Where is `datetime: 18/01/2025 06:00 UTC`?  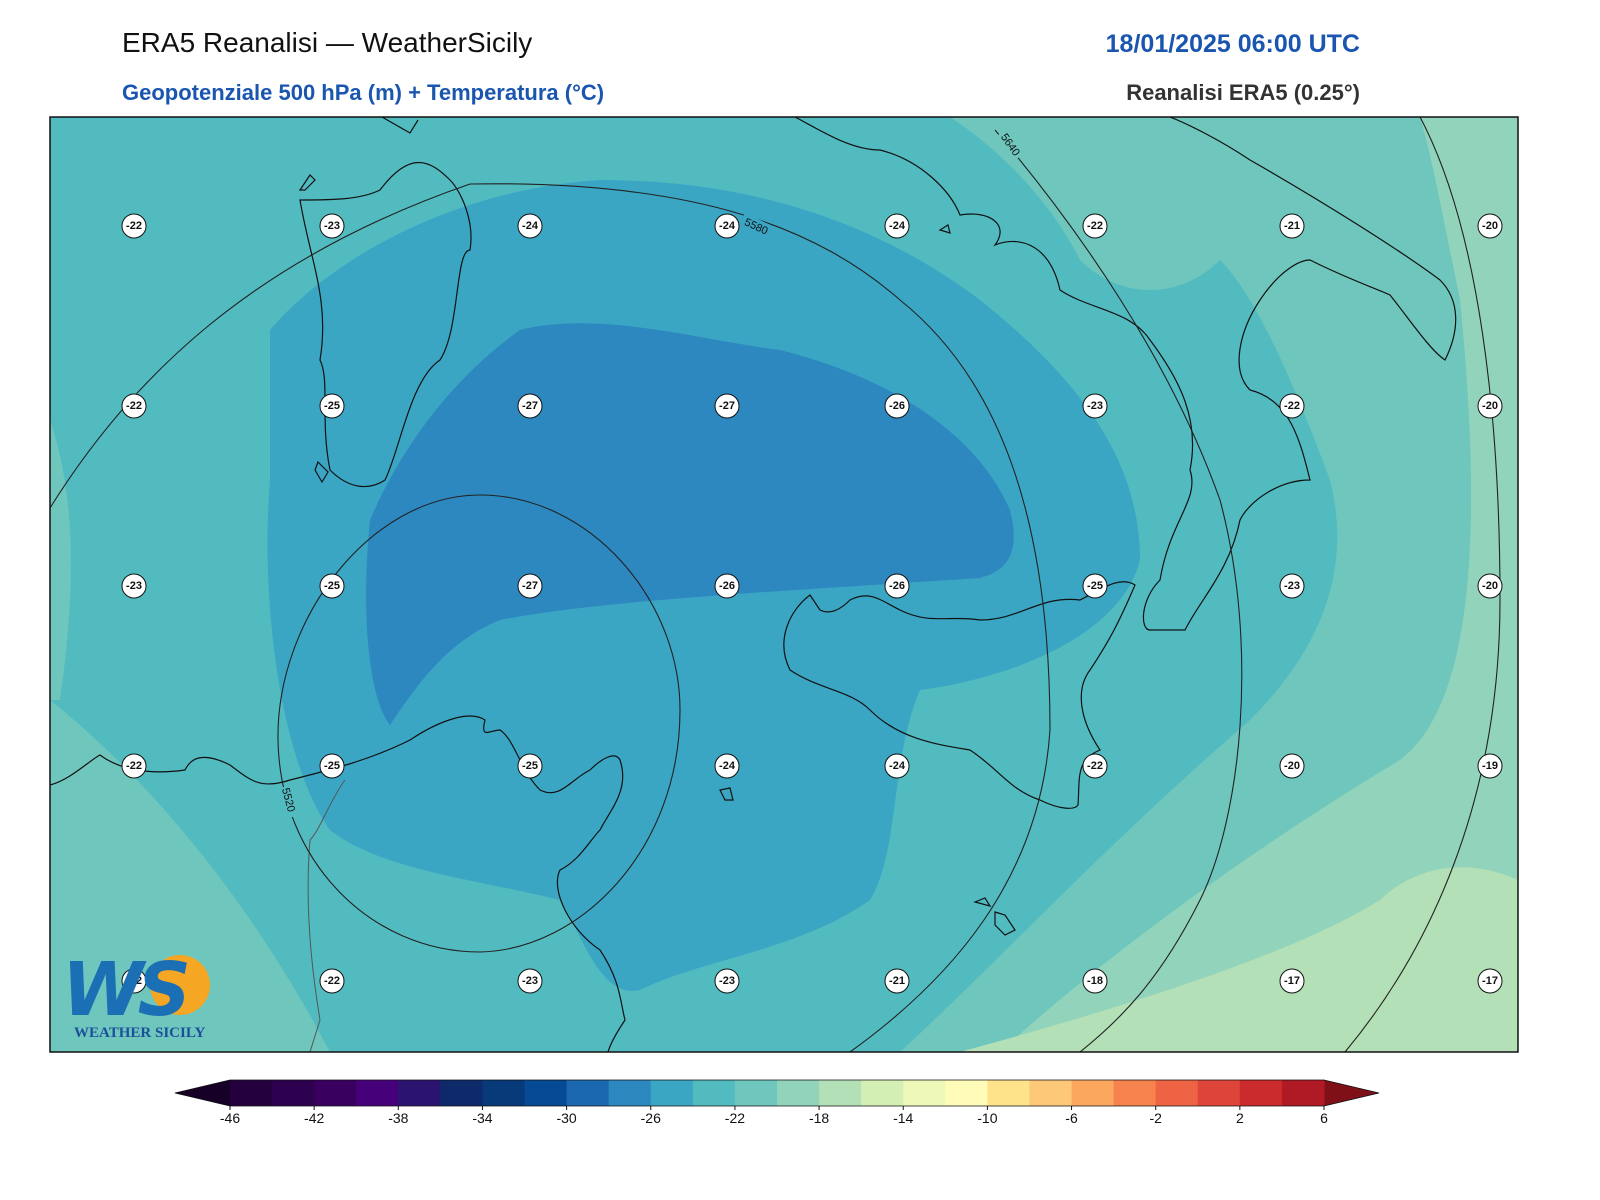 datetime: 18/01/2025 06:00 UTC is located at coordinates (1233, 44).